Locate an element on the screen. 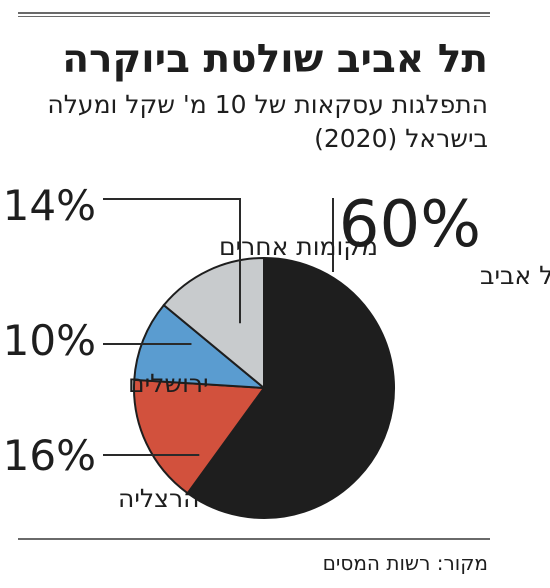 This screenshot has height=588, width=550. value-label-herzliya: 16% is located at coordinates (49, 455).